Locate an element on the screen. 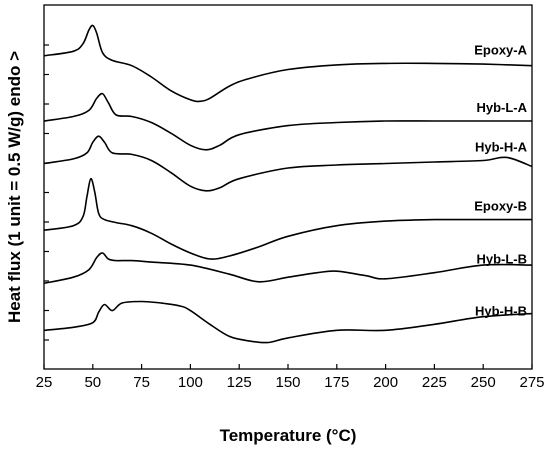 The height and width of the screenshot is (449, 550). series-line-hyb-h-b is located at coordinates (288, 322).